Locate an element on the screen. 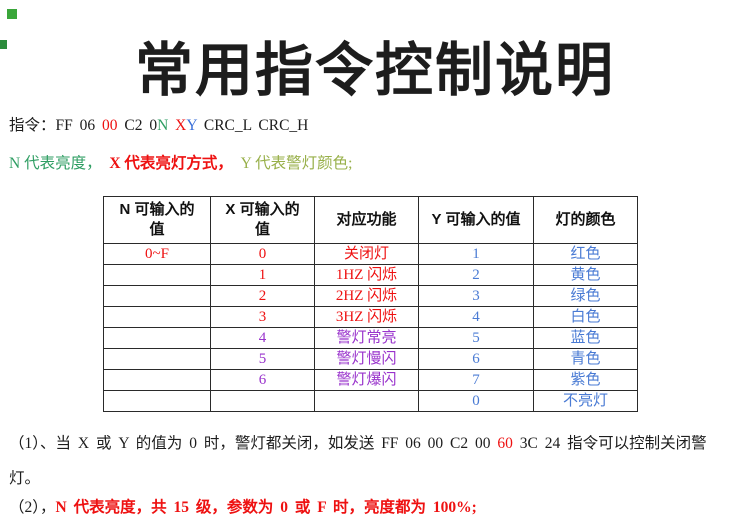  table-cell: 警灯常亮 is located at coordinates (366, 338).